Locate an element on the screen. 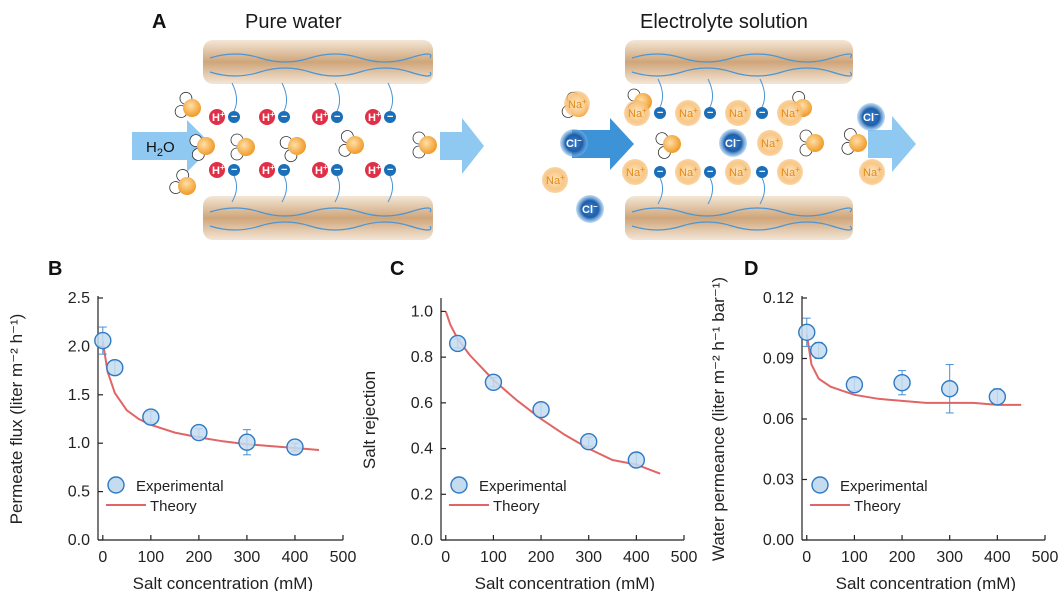 Image resolution: width=1064 pixels, height=591 pixels. y-tick-label: 0.8 is located at coordinates (422, 357).